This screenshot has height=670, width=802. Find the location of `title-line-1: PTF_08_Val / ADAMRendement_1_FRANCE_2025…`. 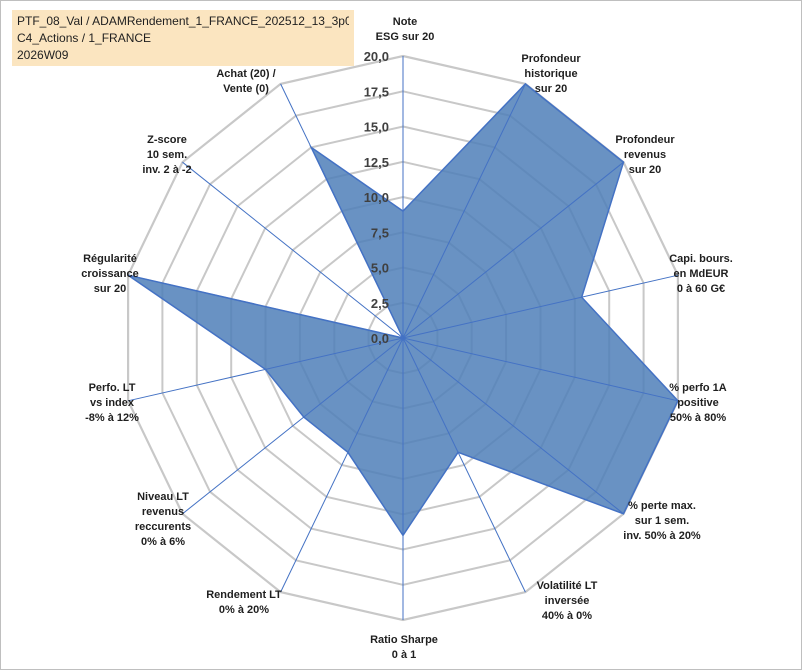

title-line-1: PTF_08_Val / ADAMRendement_1_FRANCE_2025… is located at coordinates (183, 21).